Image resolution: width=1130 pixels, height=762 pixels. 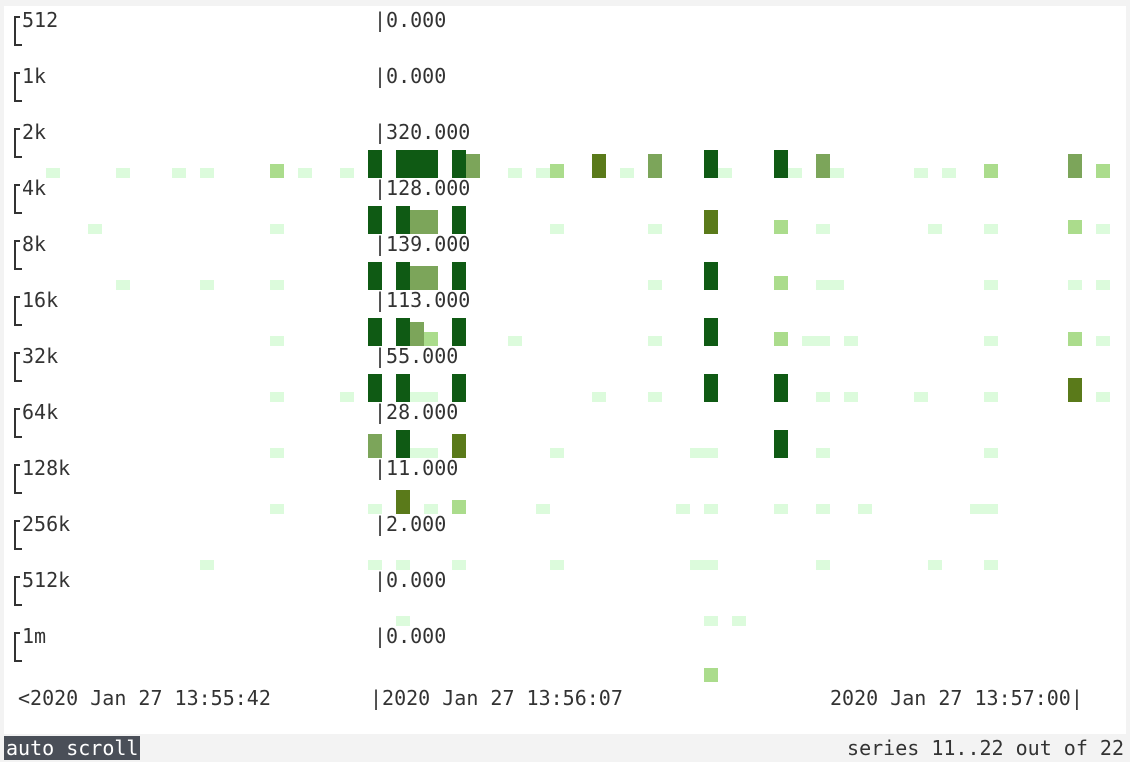 I want to click on bucket-value: |139.000, so click(x=422, y=244).